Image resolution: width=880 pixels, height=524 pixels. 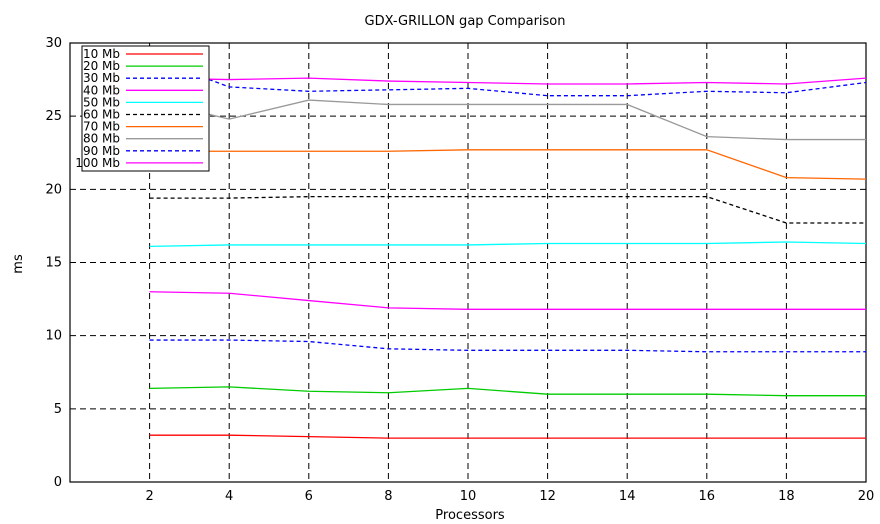 What do you see at coordinates (547, 496) in the screenshot?
I see `x-tick-label: 12` at bounding box center [547, 496].